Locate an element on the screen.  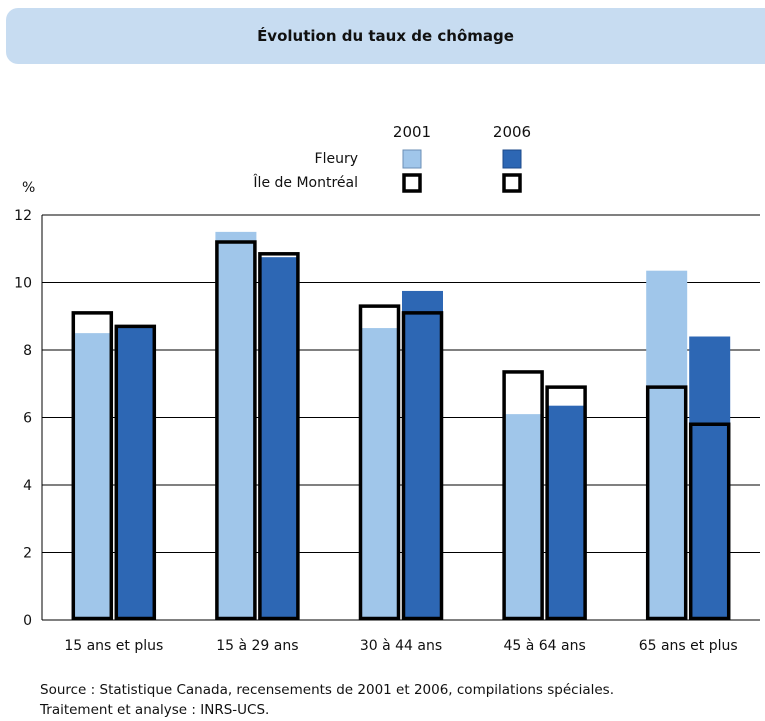
y-tick-label: 10 is located at coordinates (23, 284).